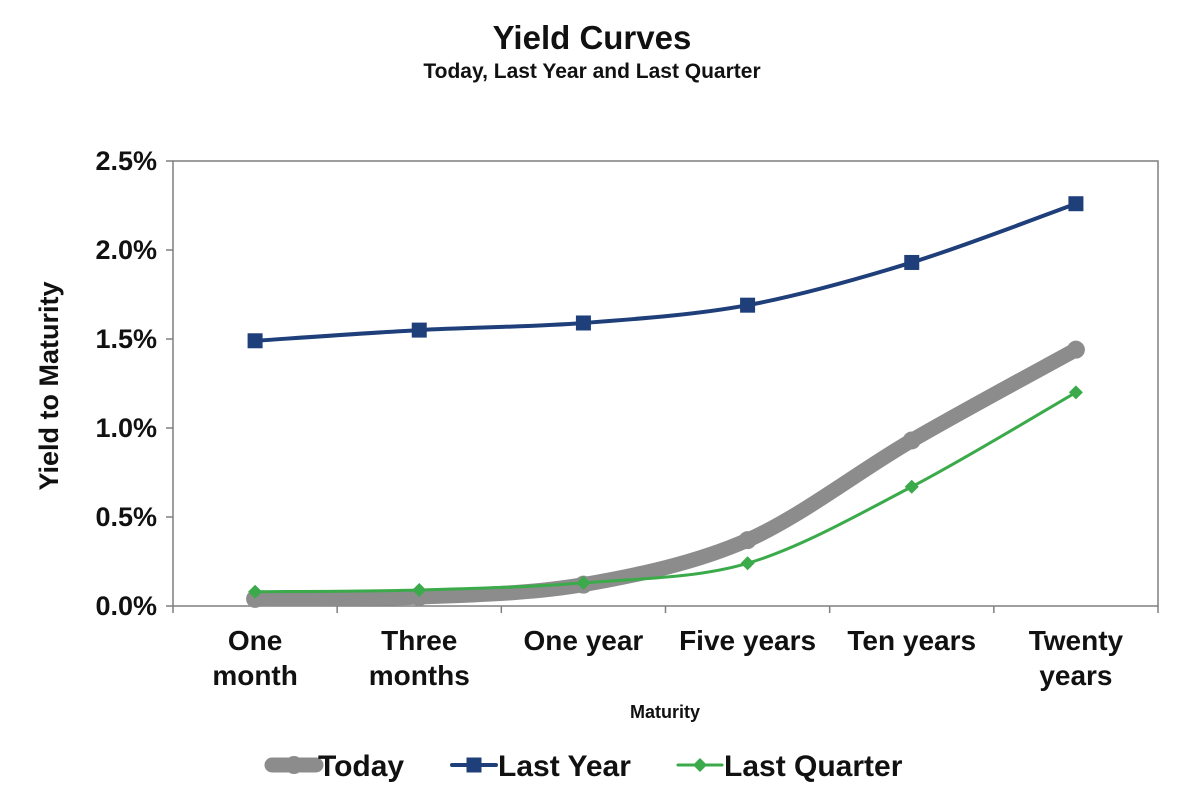 Image resolution: width=1200 pixels, height=808 pixels. What do you see at coordinates (419, 658) in the screenshot?
I see `x-tick-label: Three months` at bounding box center [419, 658].